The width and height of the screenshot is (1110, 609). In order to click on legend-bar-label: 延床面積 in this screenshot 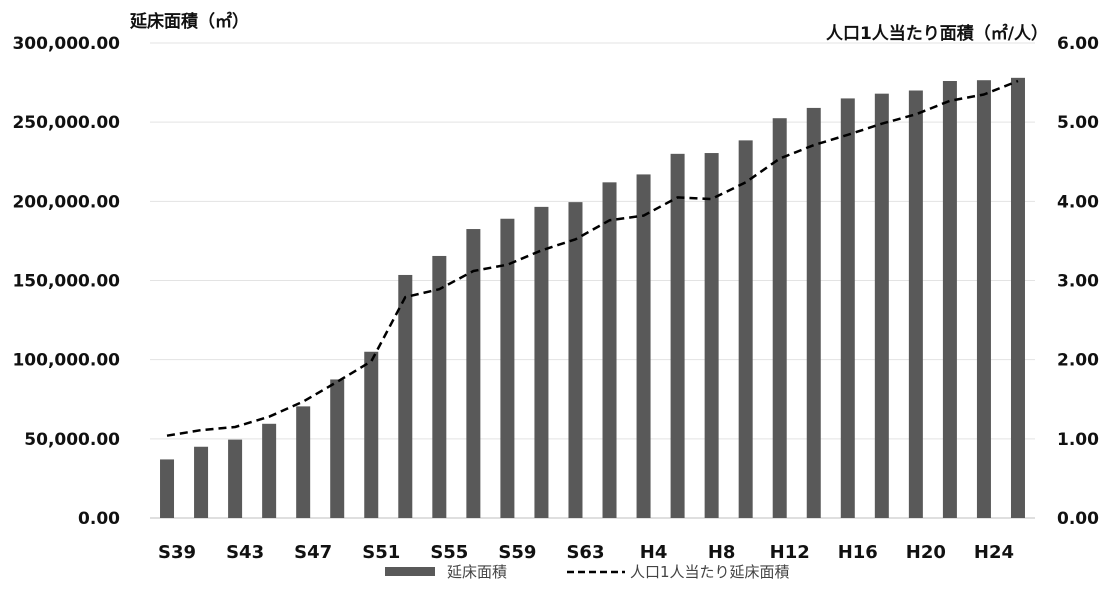, I will do `click(477, 572)`.